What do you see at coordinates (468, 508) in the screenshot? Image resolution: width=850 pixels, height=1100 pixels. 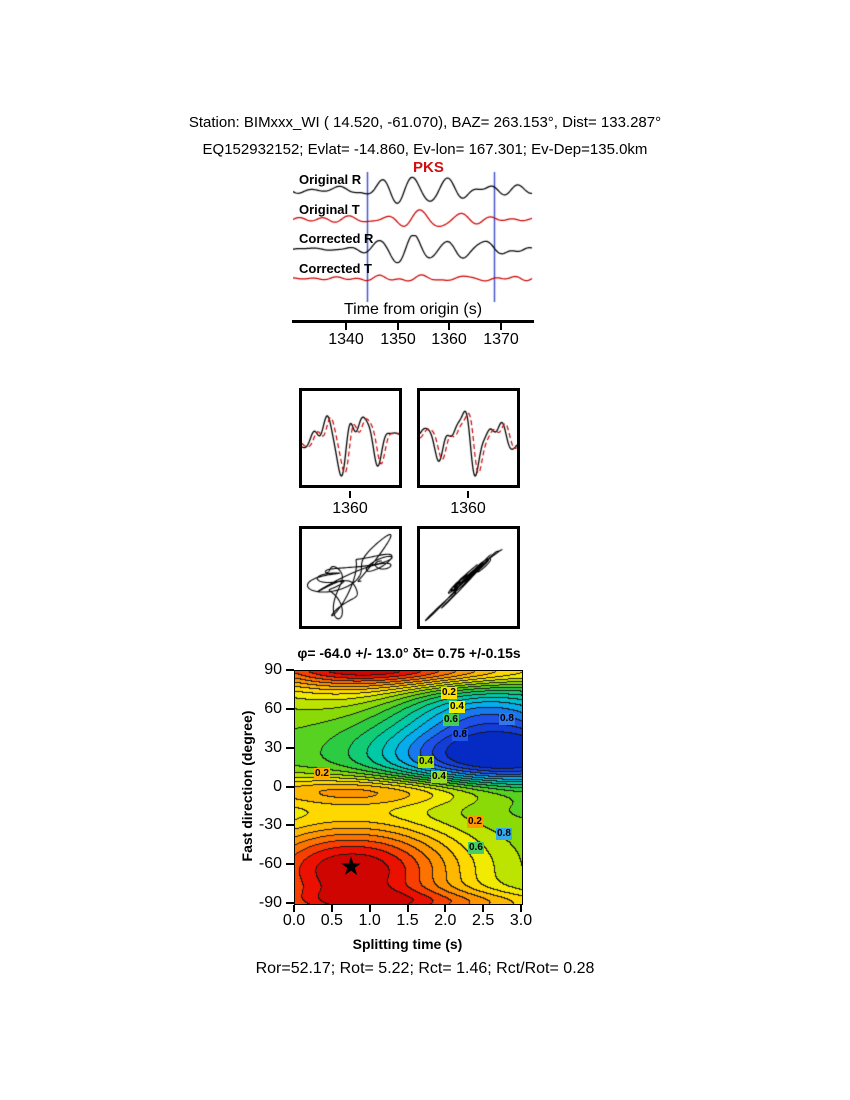 I see `window-tick-label-2: 1360` at bounding box center [468, 508].